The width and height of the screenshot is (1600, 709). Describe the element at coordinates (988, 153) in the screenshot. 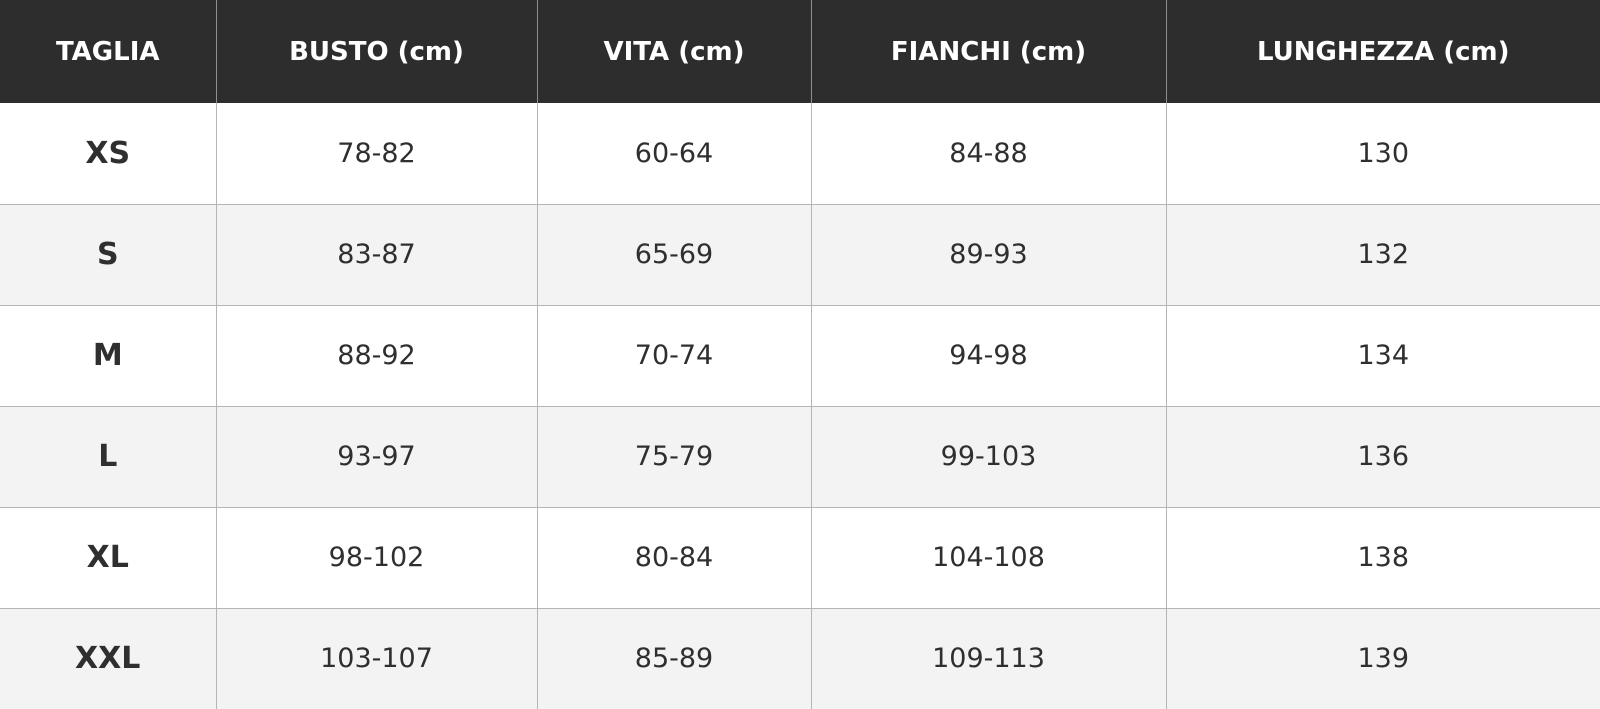

I see `hips-cell: 84-88` at that location.